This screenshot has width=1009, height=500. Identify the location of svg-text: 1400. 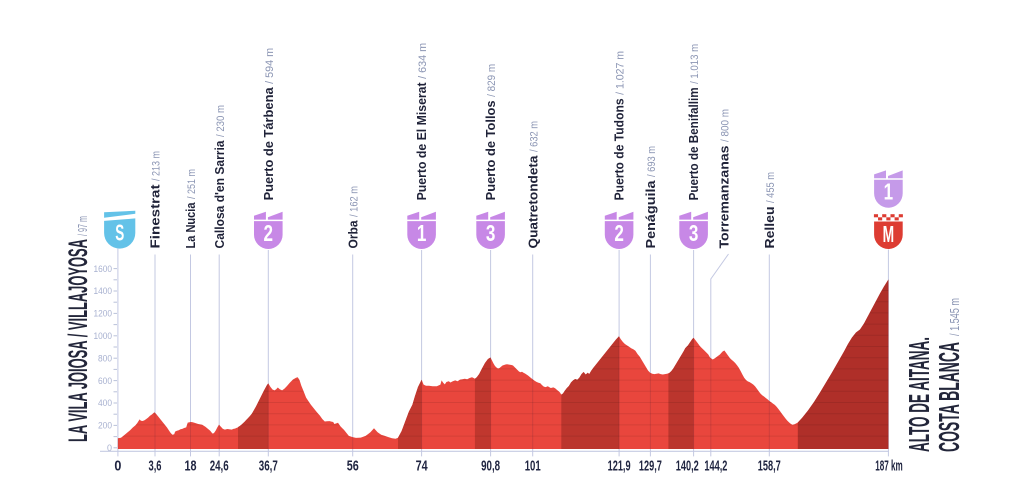
(103, 291).